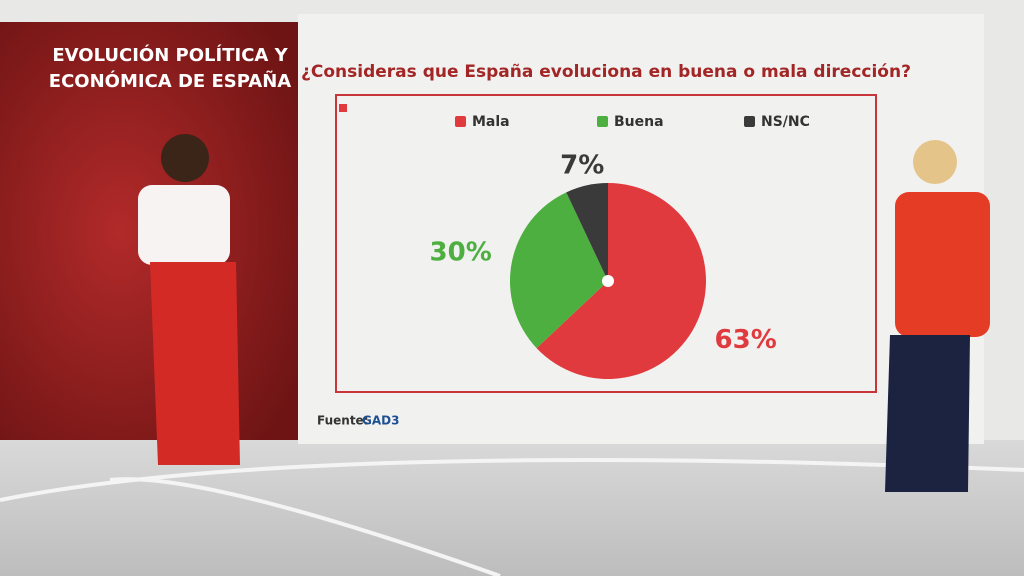 The height and width of the screenshot is (580, 1024). I want to click on data-label: 7%, so click(582, 165).